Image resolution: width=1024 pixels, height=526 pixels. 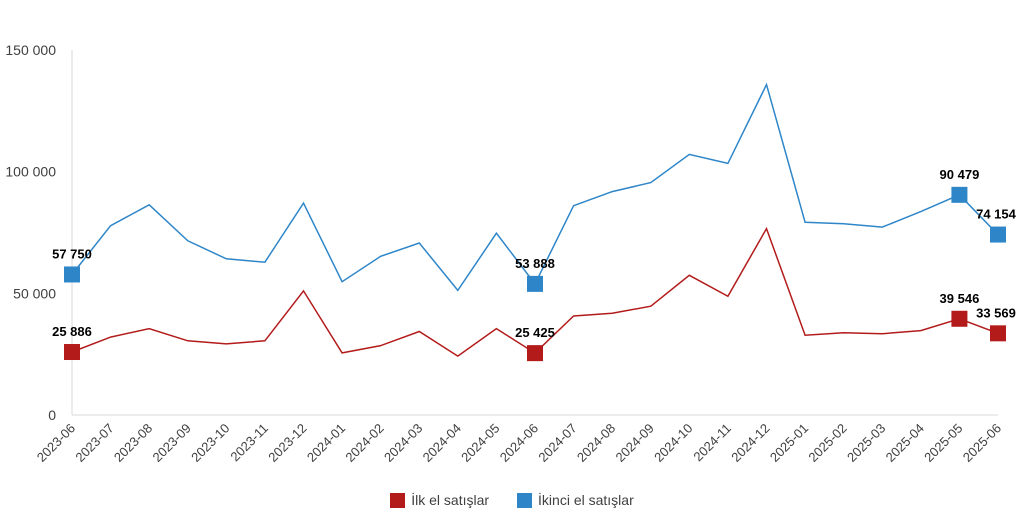 I want to click on x-tick-label: 2025-02, so click(x=827, y=443).